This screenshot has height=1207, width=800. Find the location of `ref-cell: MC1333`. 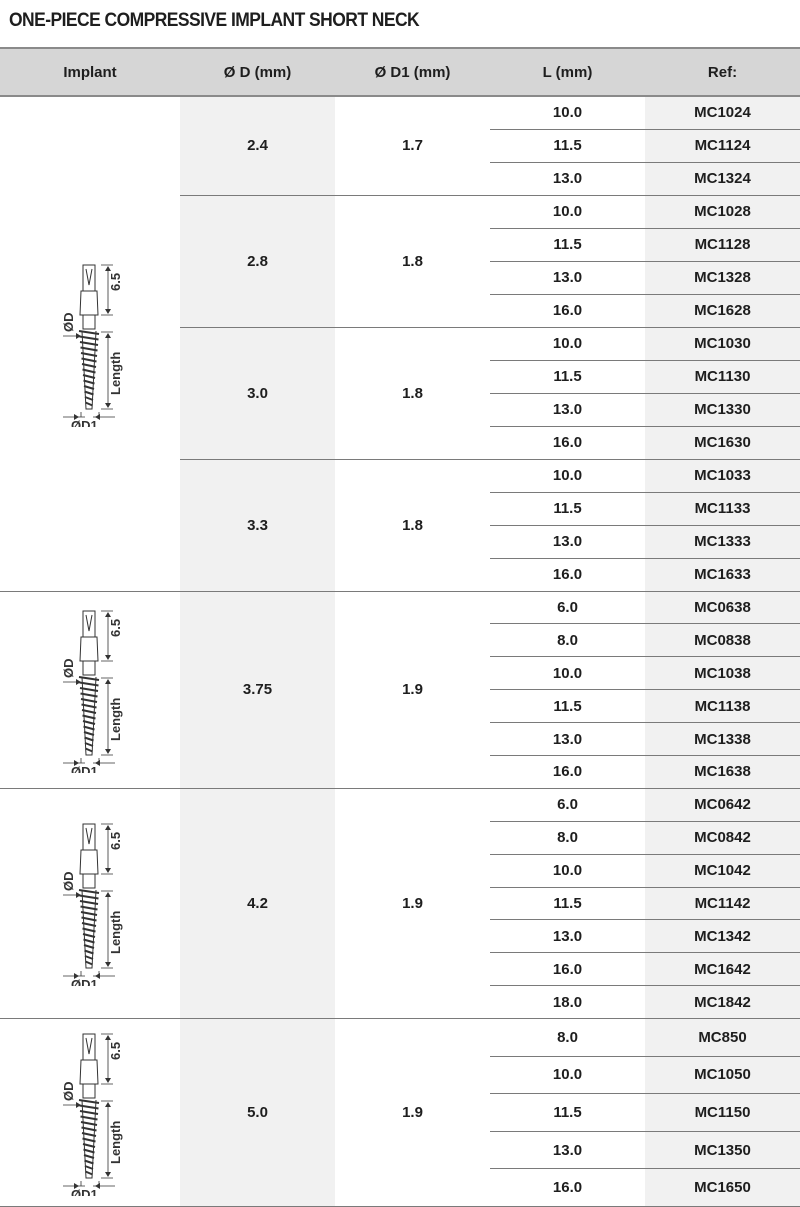

ref-cell: MC1333 is located at coordinates (722, 542).